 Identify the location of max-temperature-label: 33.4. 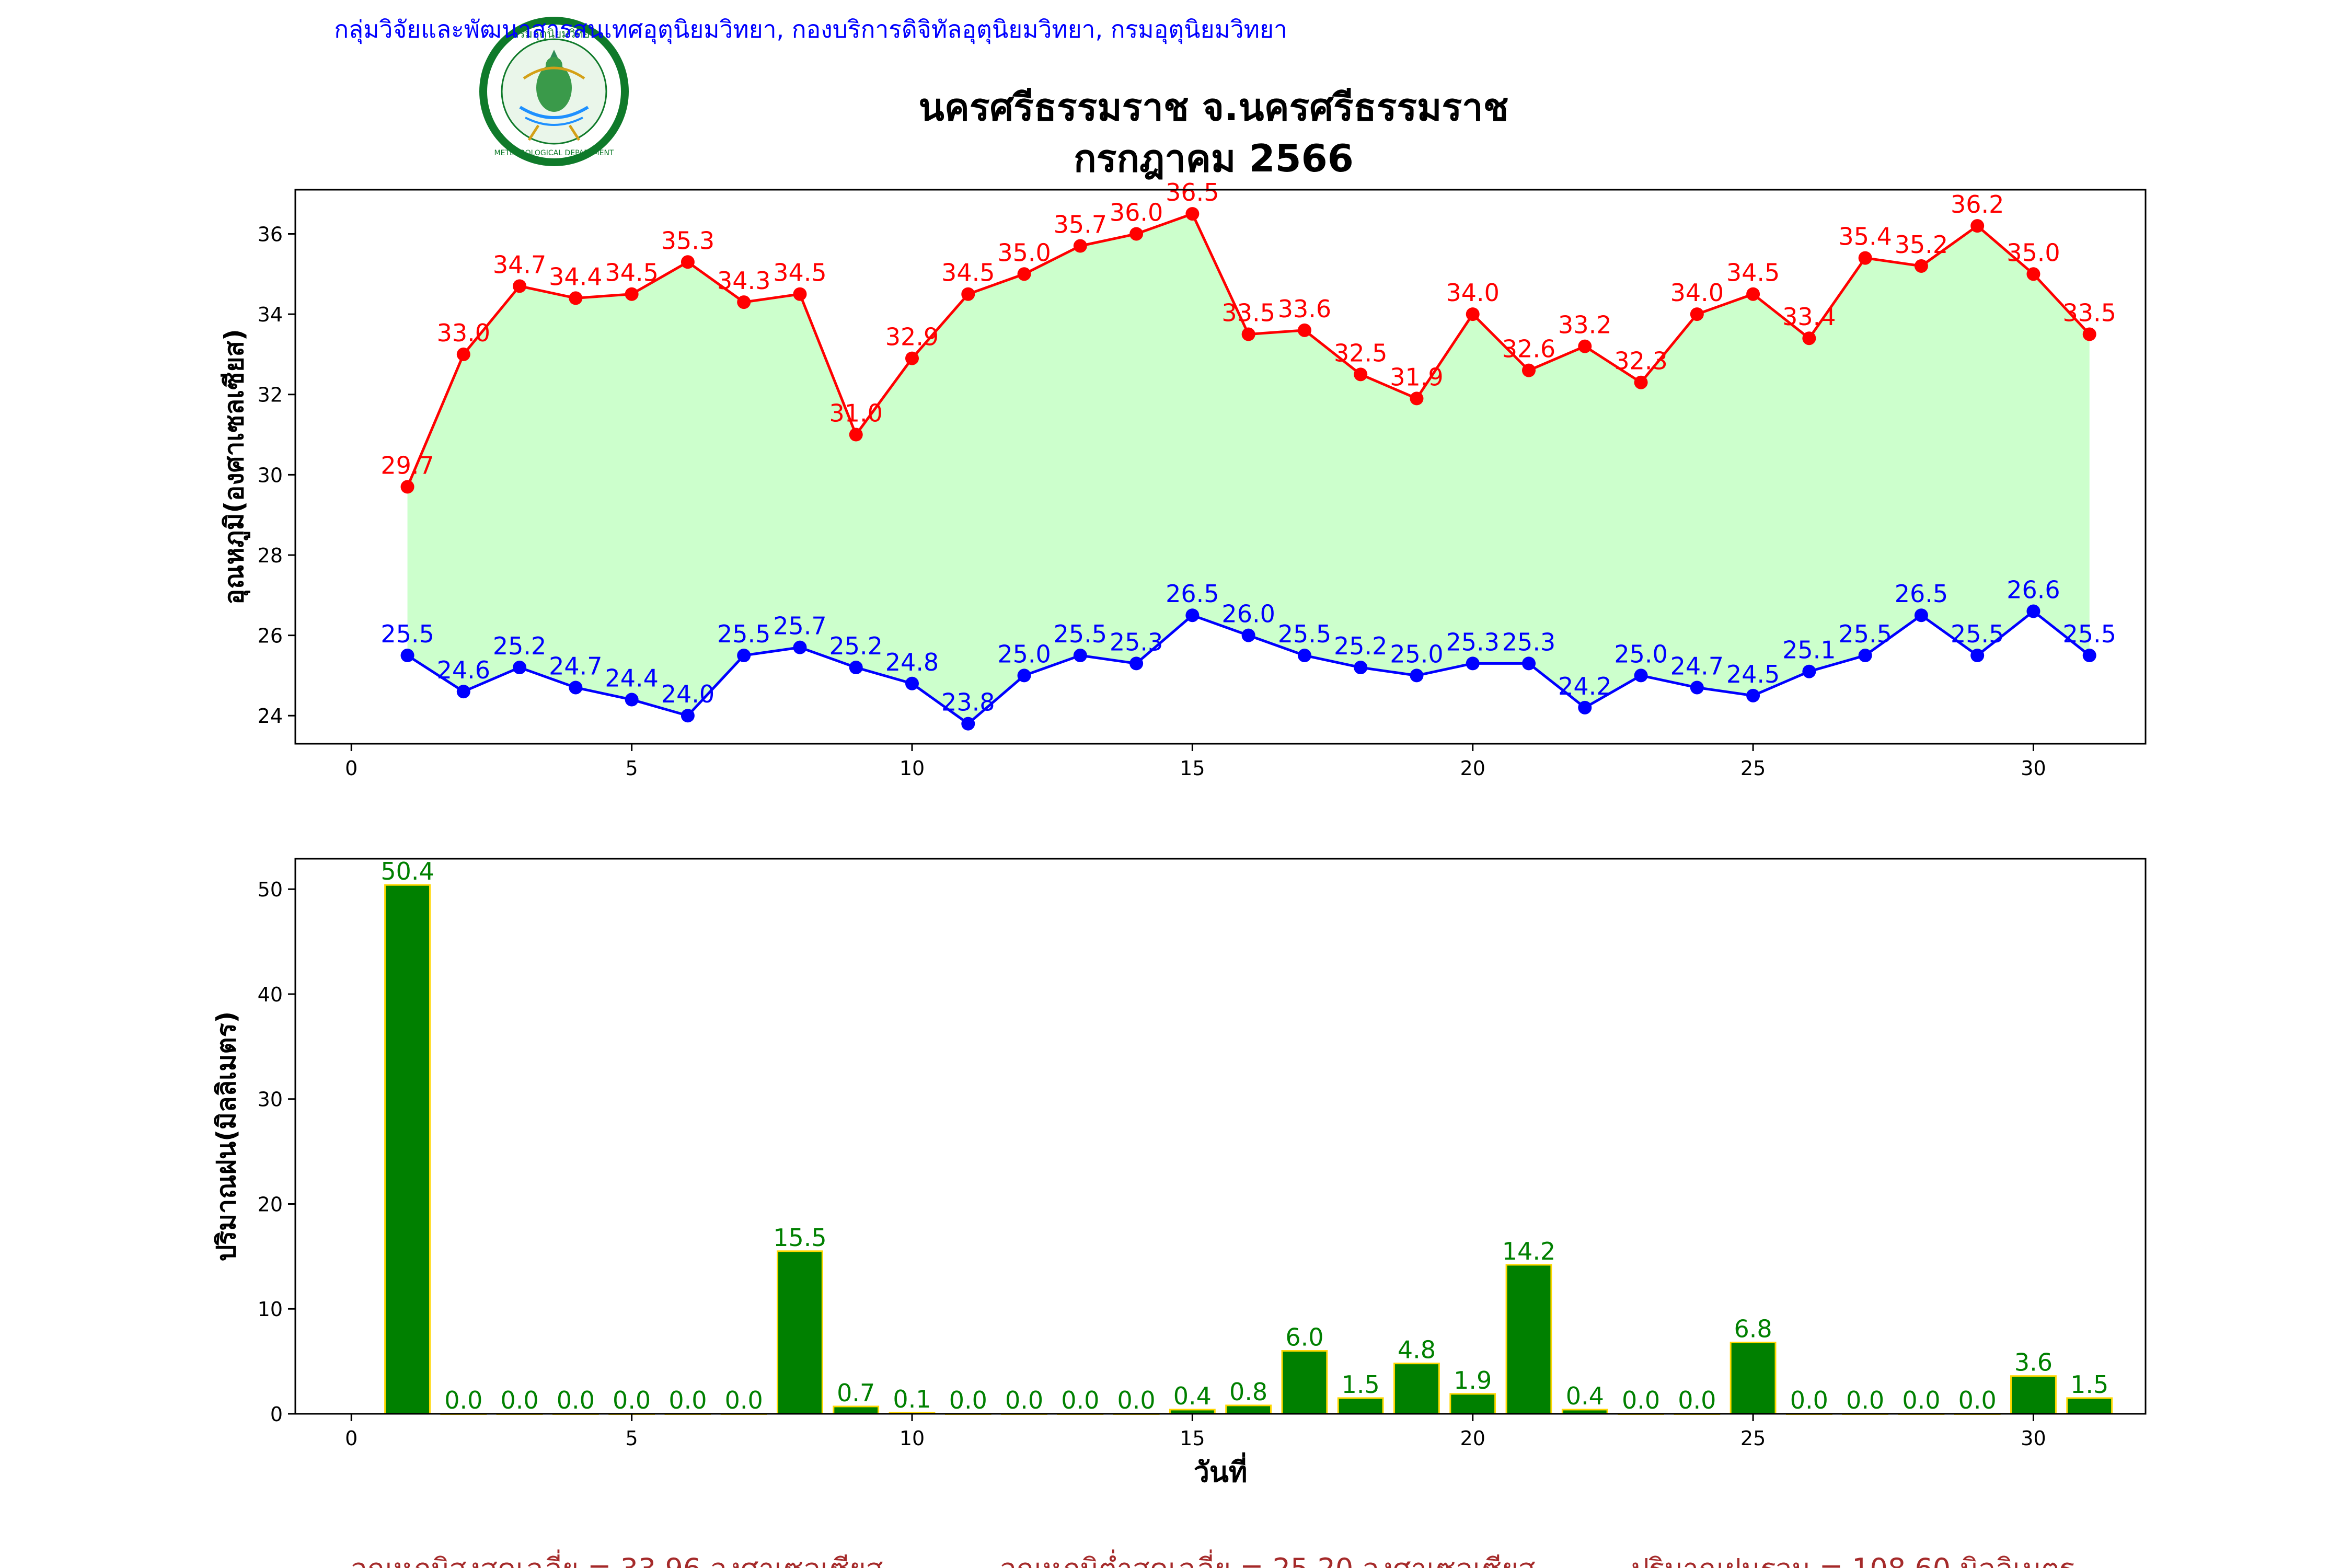
(1809, 317).